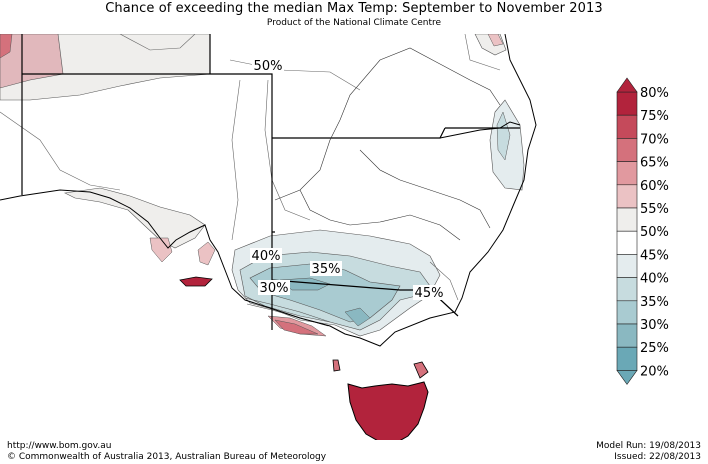  What do you see at coordinates (266, 256) in the screenshot?
I see `contour-label-40: 40%` at bounding box center [266, 256].